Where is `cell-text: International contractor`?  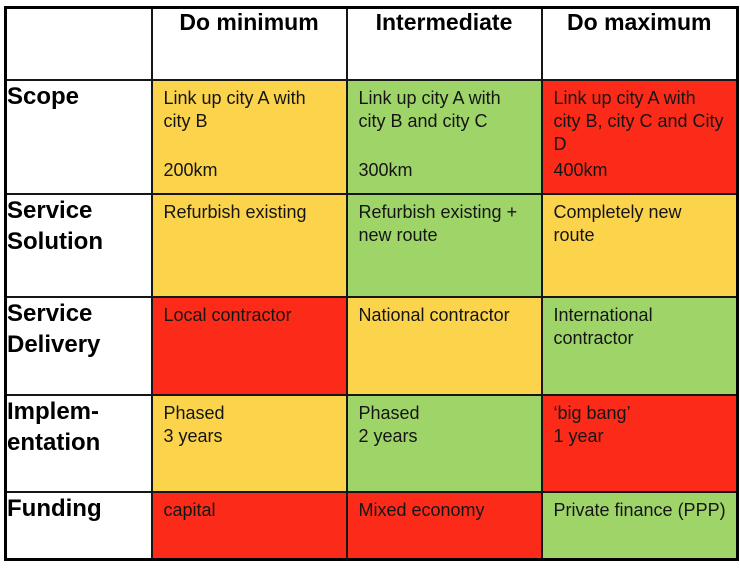
cell-text: International contractor is located at coordinates (603, 326).